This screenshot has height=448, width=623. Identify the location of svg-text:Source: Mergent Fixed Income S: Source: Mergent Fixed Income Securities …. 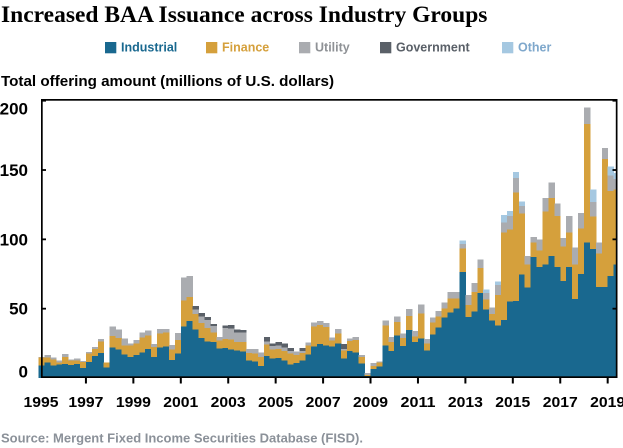
(182, 437).